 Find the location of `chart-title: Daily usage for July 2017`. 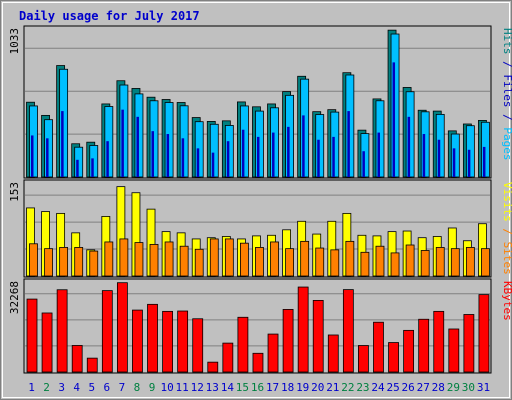

chart-title: Daily usage for July 2017 is located at coordinates (109, 16).